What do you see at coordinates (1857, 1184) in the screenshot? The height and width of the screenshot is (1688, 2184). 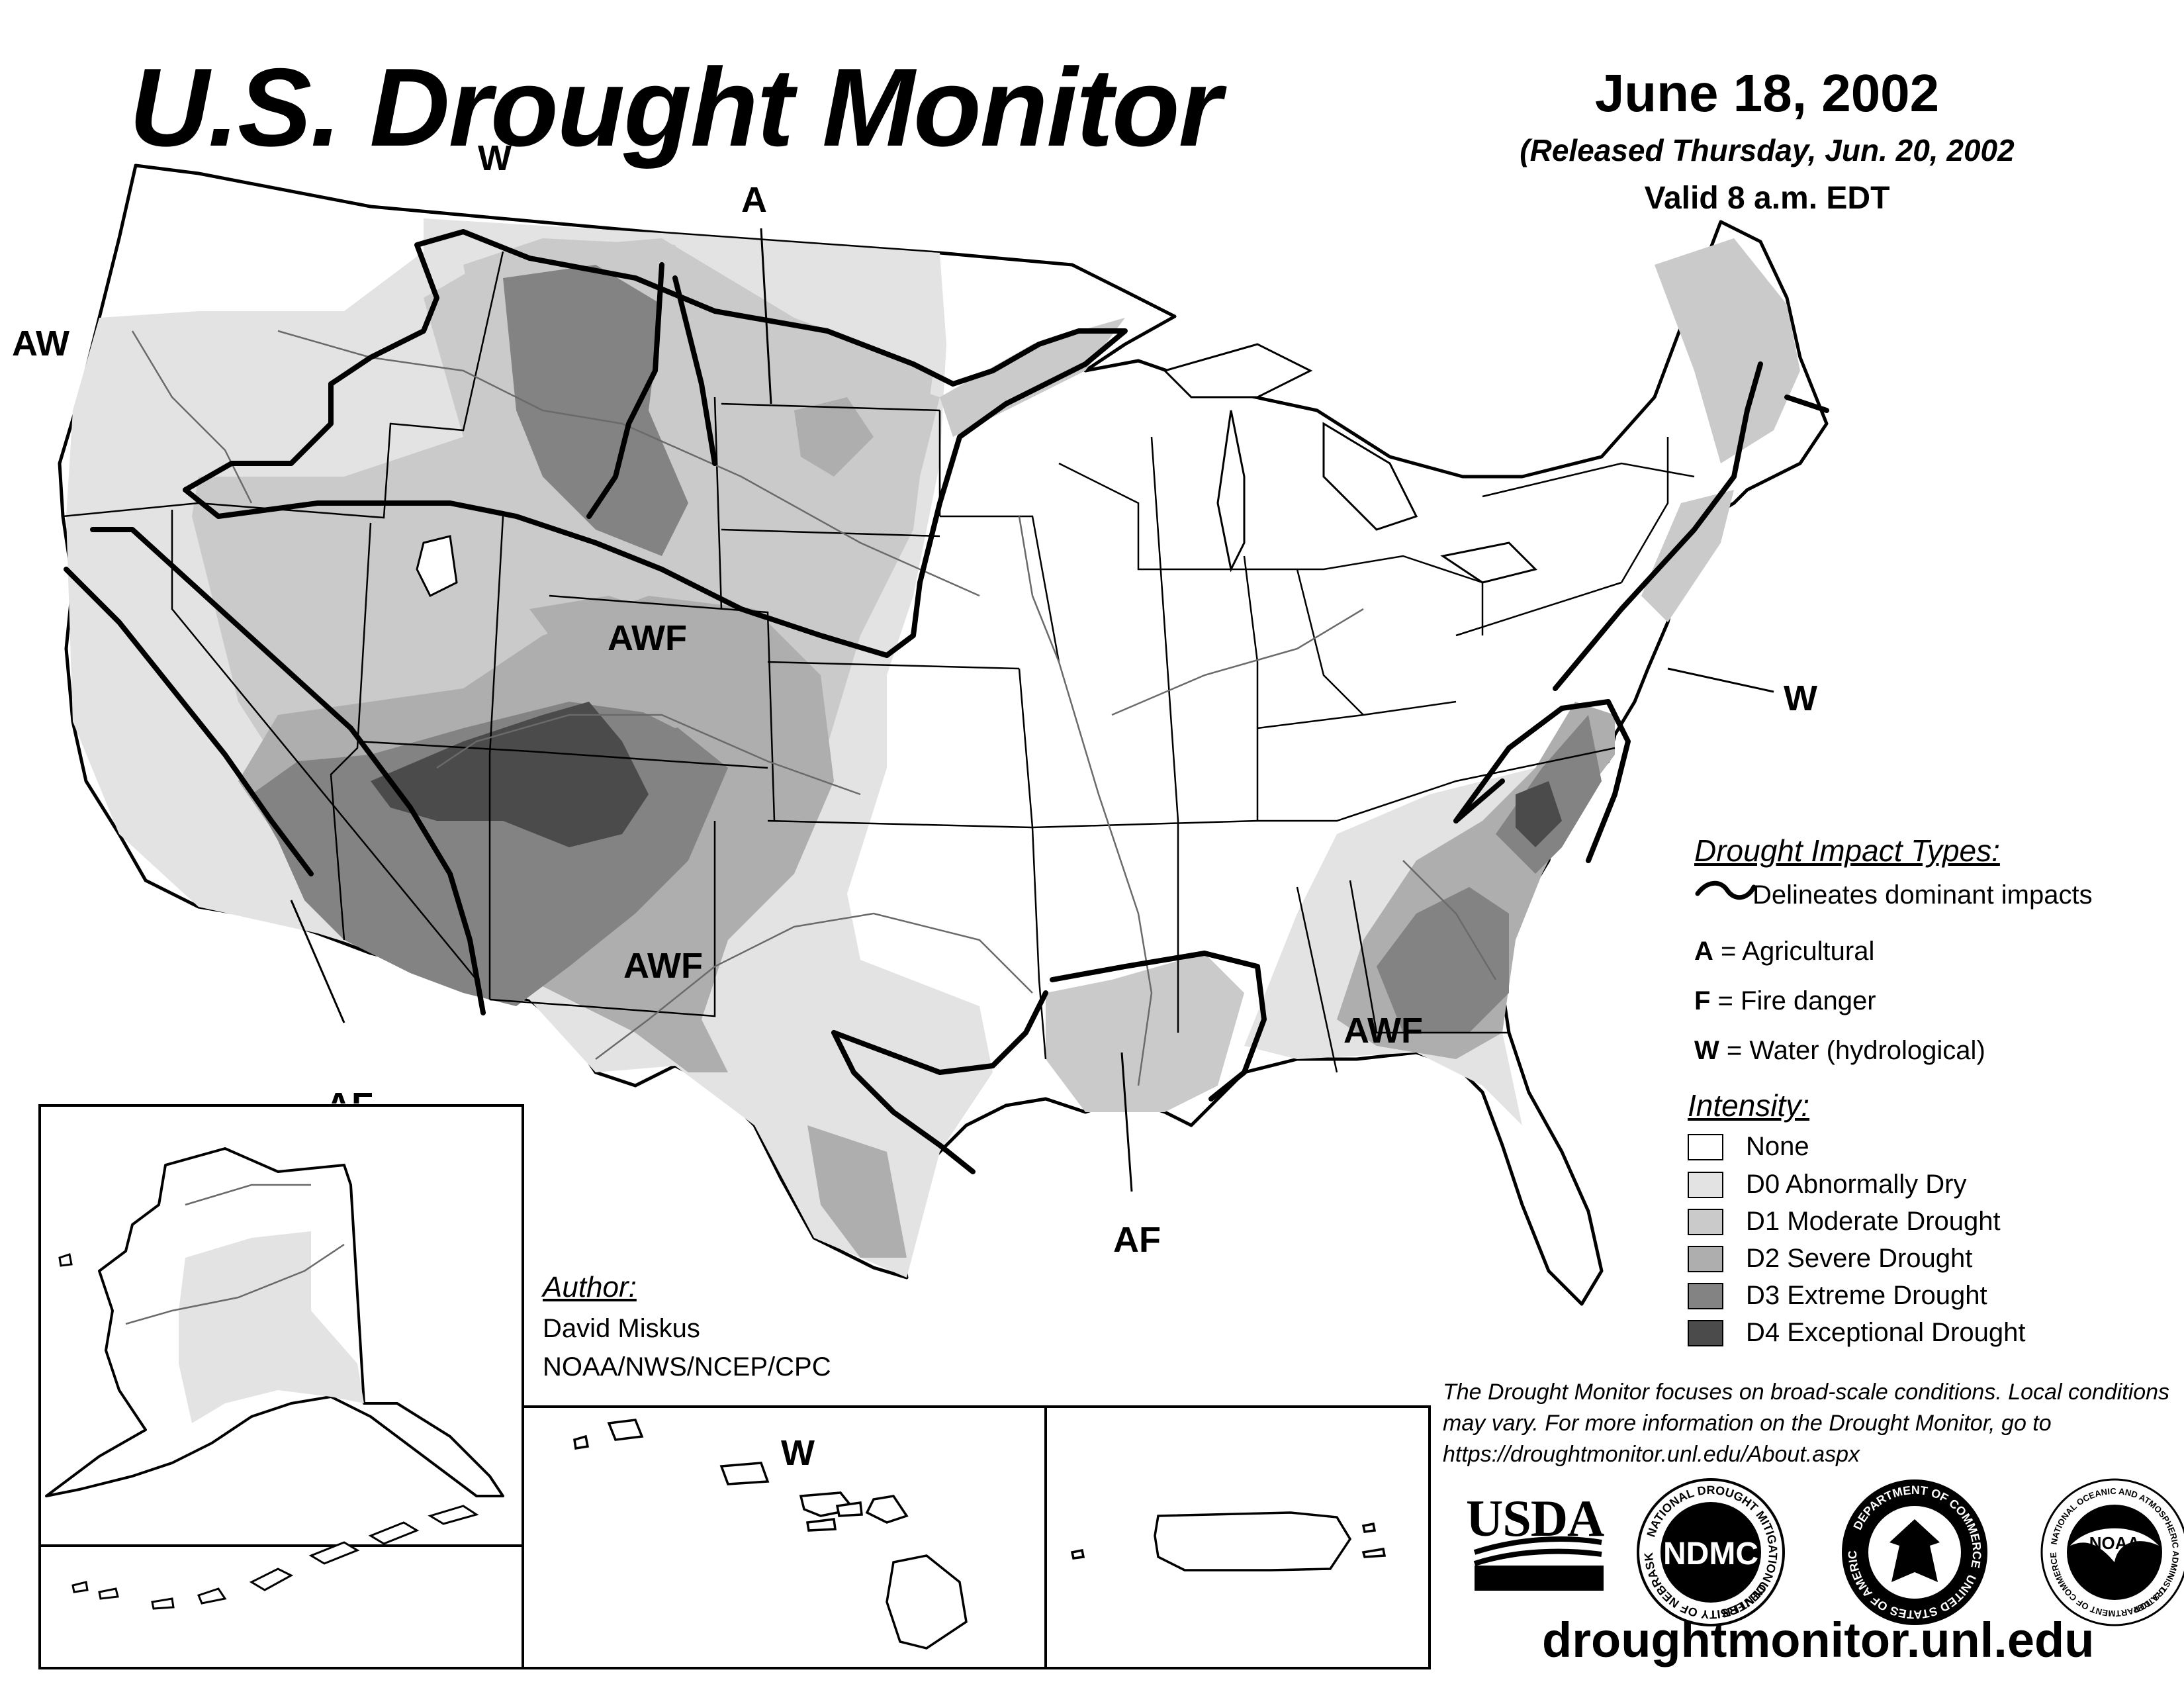 I see `intensity-d0: D0 Abnormally Dry` at bounding box center [1857, 1184].